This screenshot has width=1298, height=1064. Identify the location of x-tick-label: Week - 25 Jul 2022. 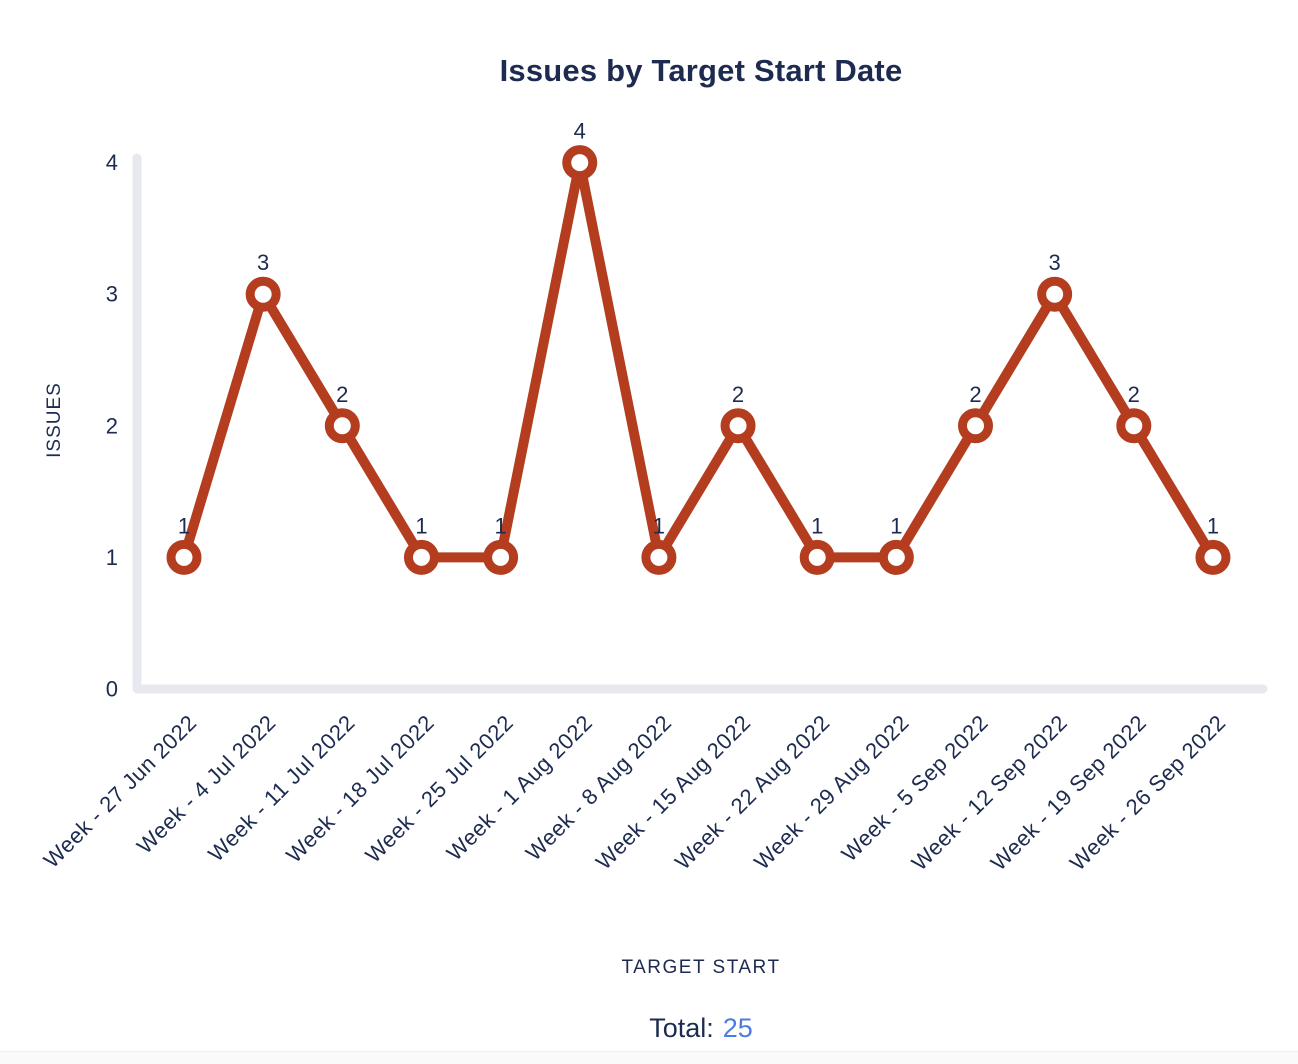
(439, 789).